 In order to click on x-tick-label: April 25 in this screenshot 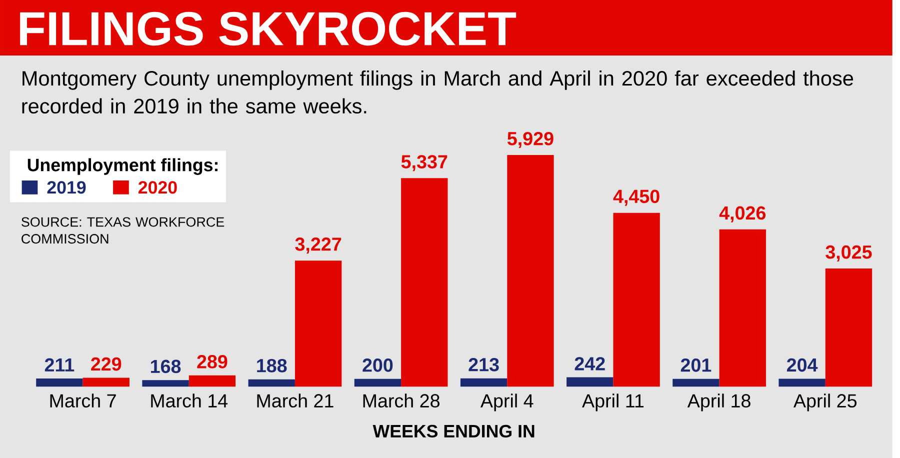, I will do `click(825, 403)`.